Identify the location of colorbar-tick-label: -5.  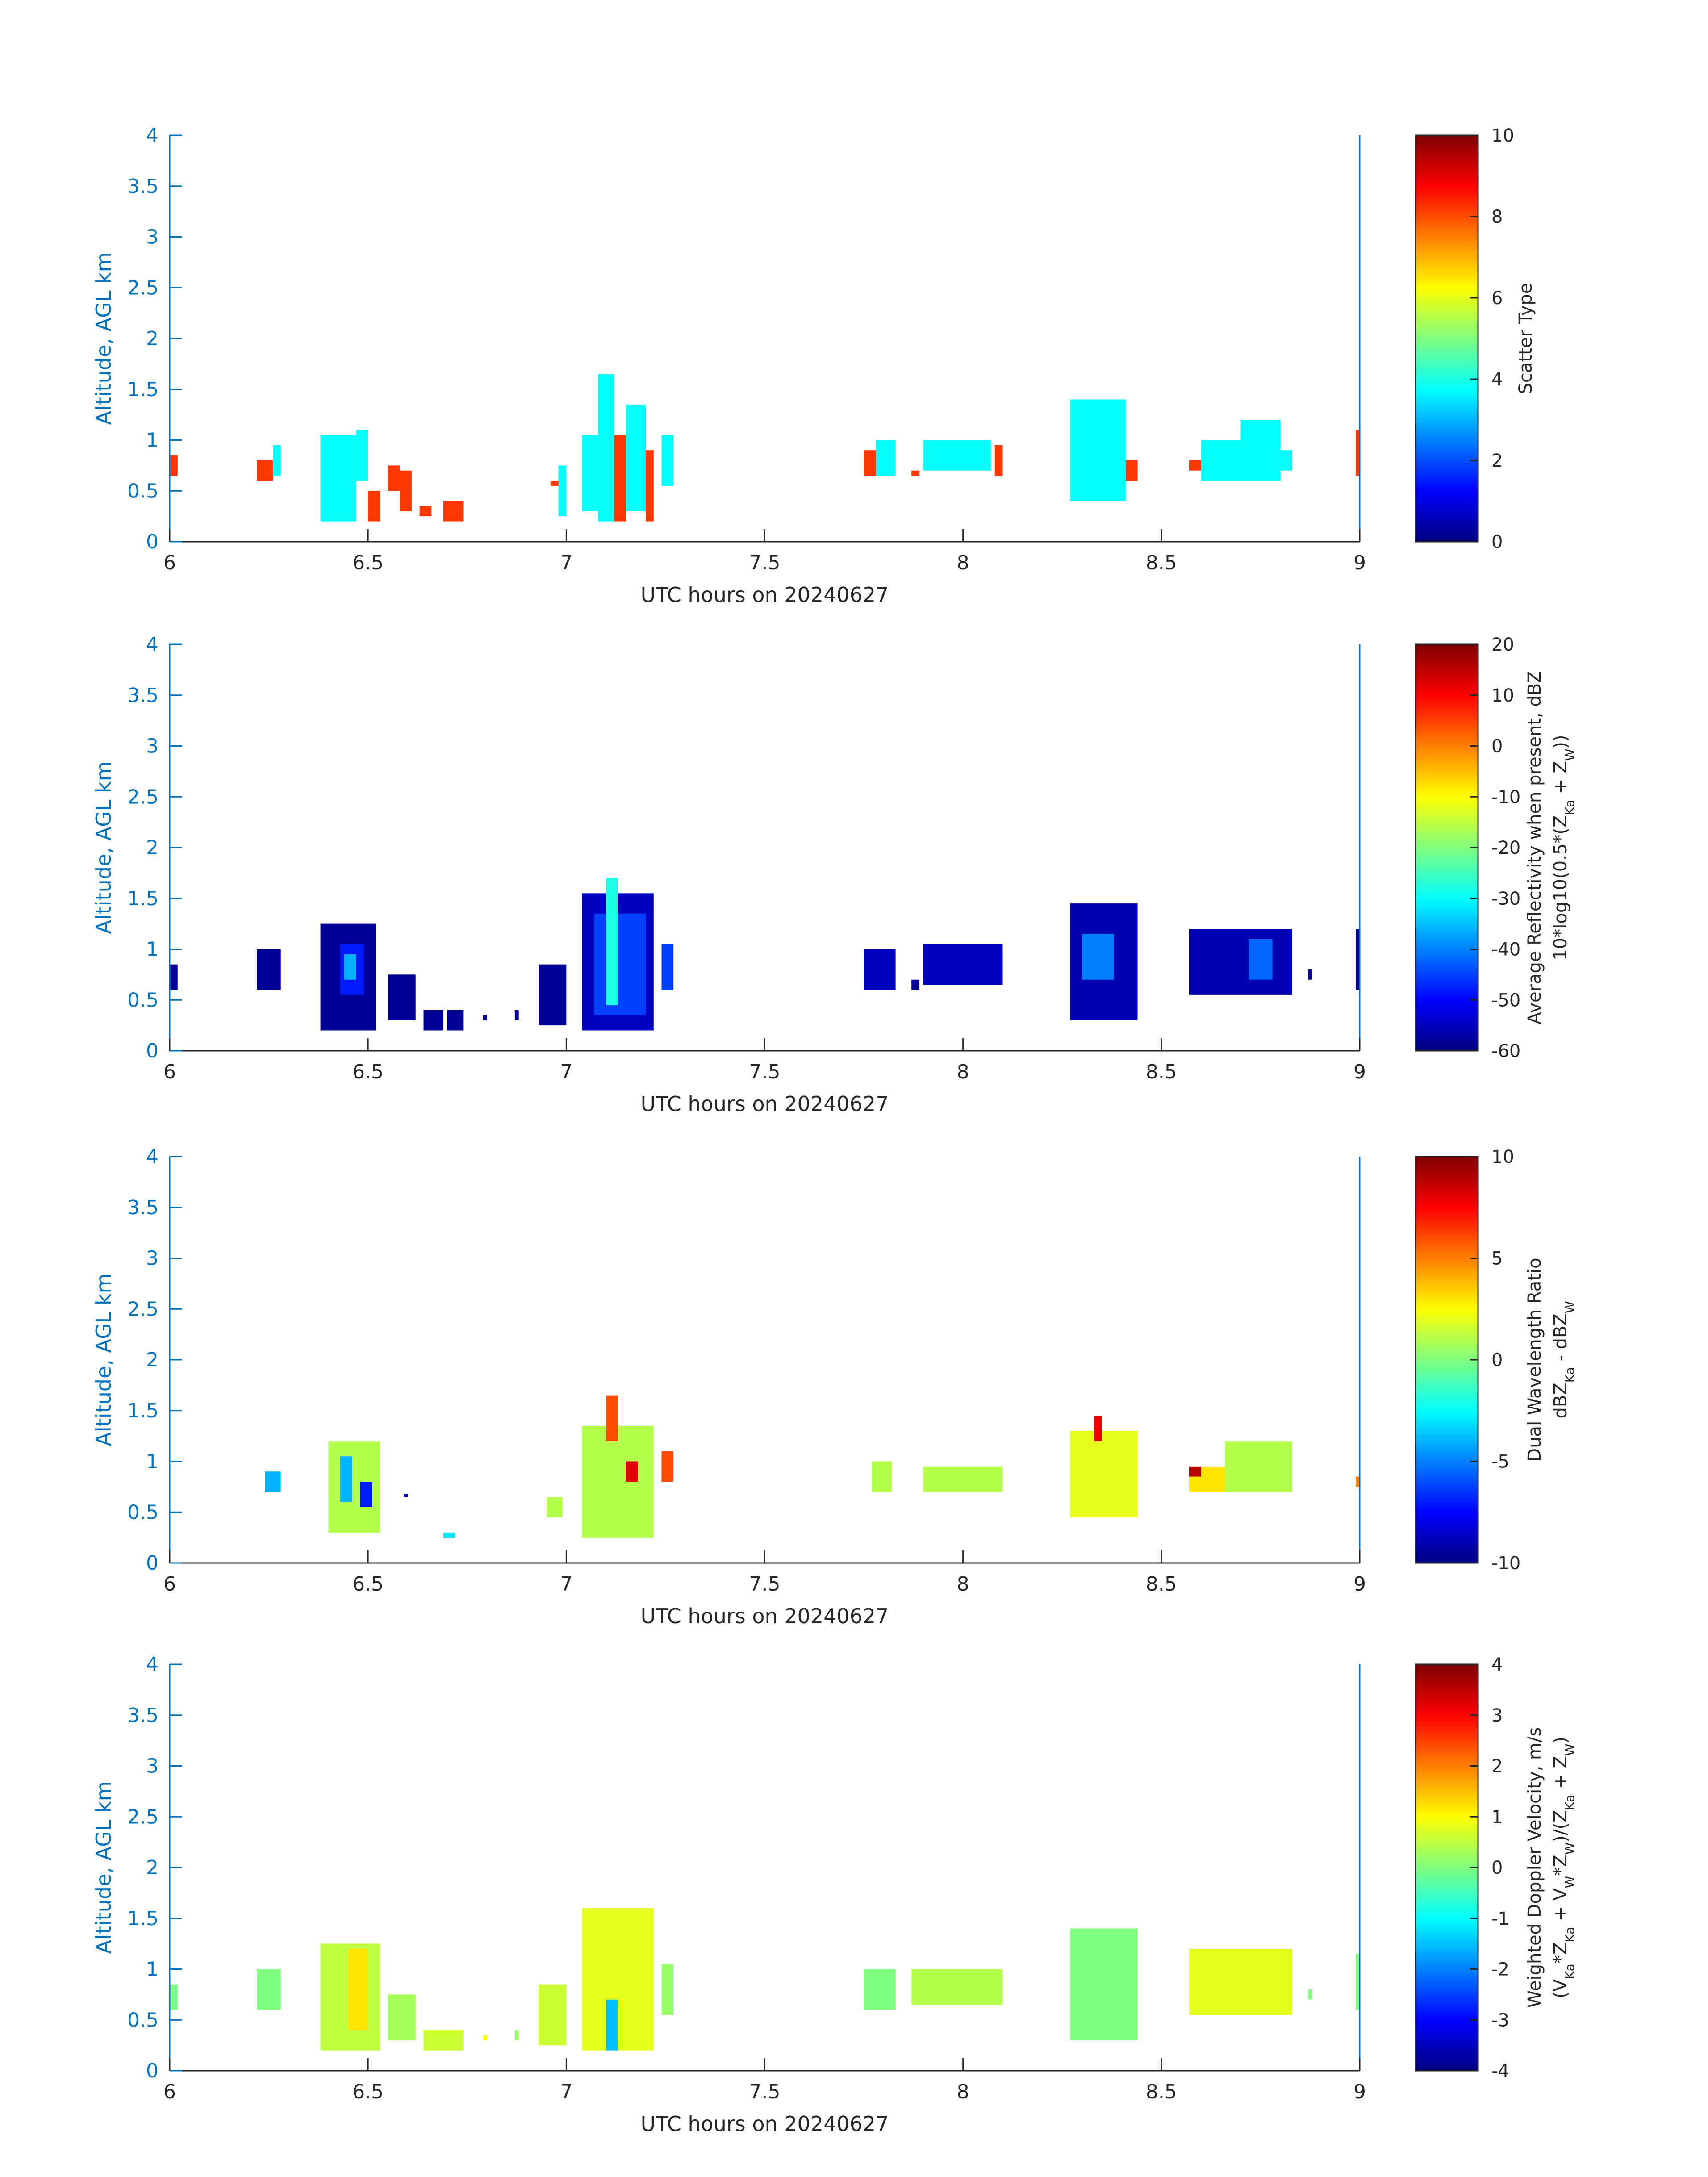
(1500, 1462).